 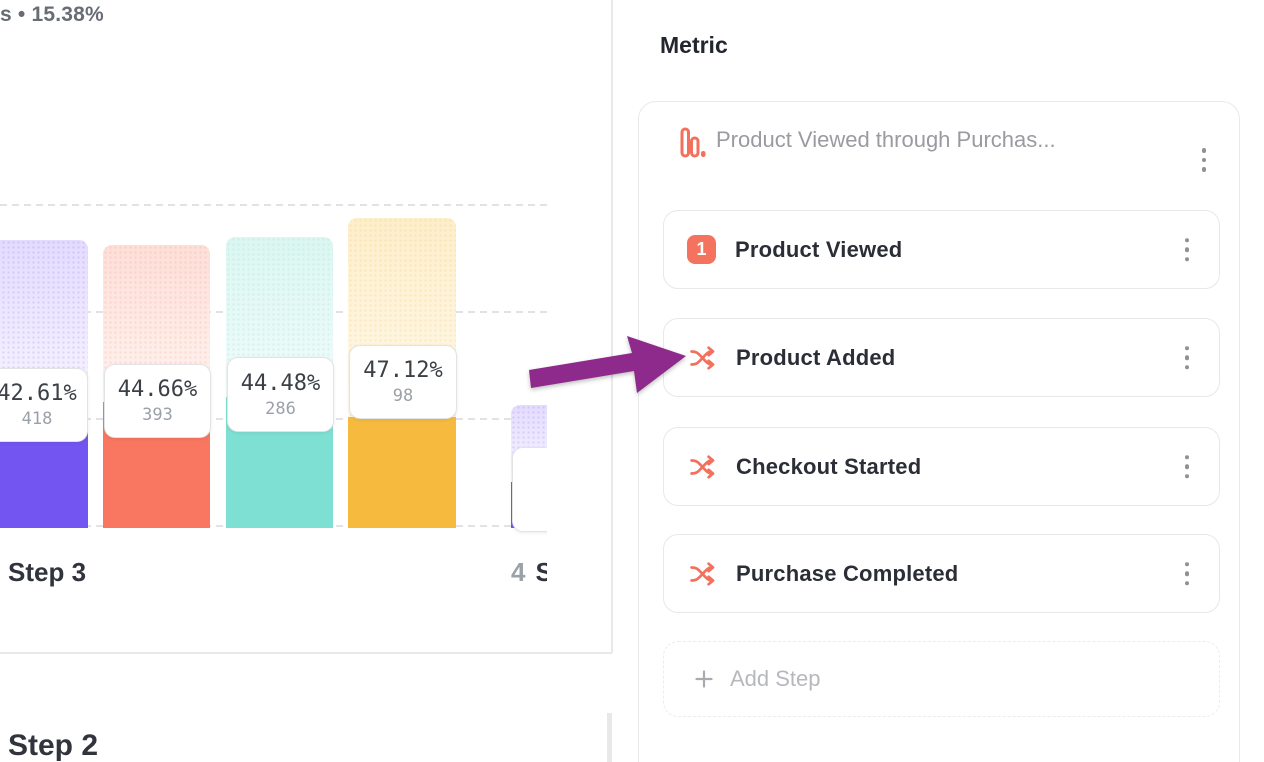 What do you see at coordinates (693, 142) in the screenshot?
I see `funnel-metric-icon` at bounding box center [693, 142].